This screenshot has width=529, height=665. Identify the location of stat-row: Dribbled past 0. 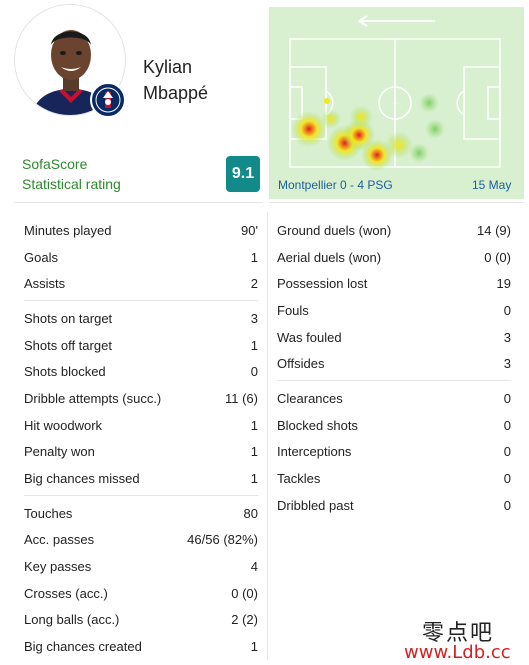
(394, 505).